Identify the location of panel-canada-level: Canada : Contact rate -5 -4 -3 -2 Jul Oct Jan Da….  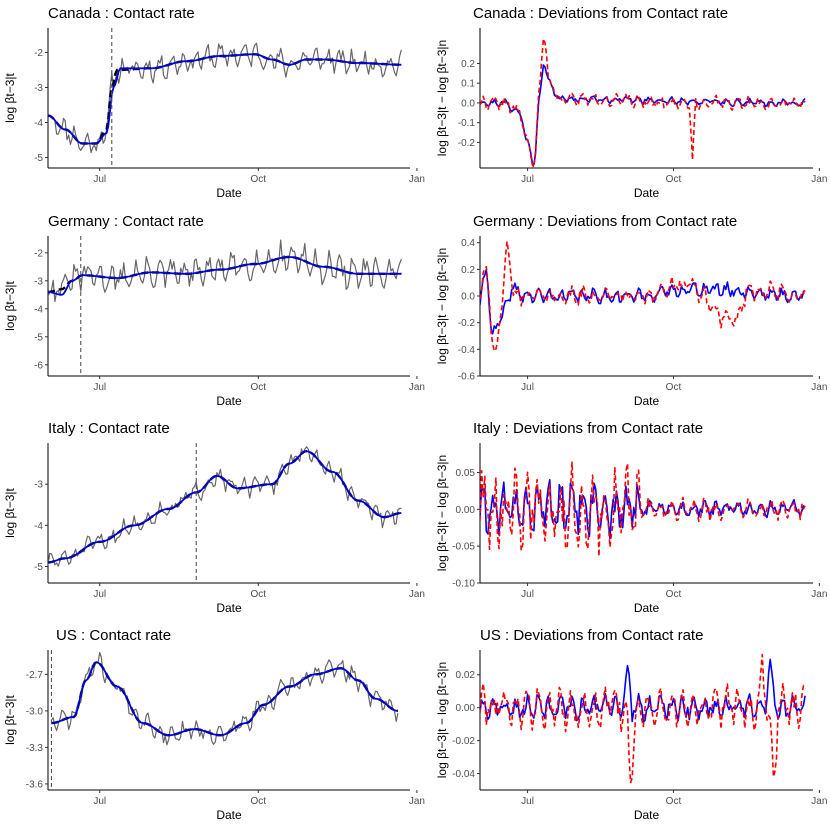
(214, 102).